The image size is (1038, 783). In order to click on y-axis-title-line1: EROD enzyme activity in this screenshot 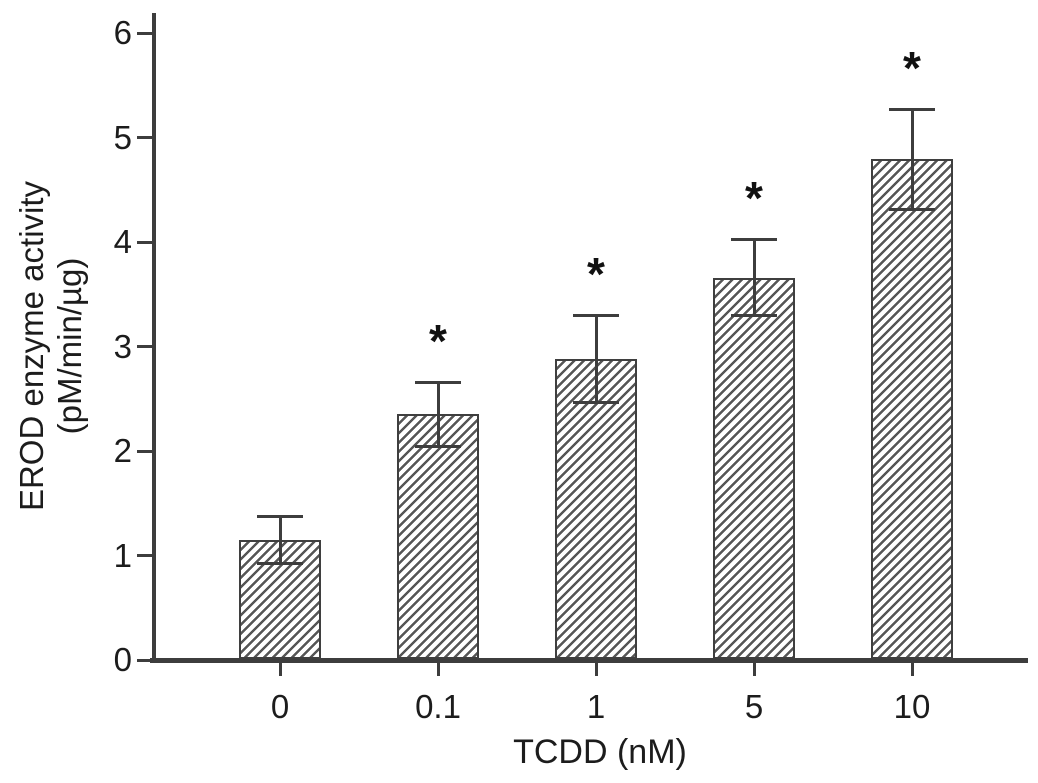, I will do `click(31, 346)`.